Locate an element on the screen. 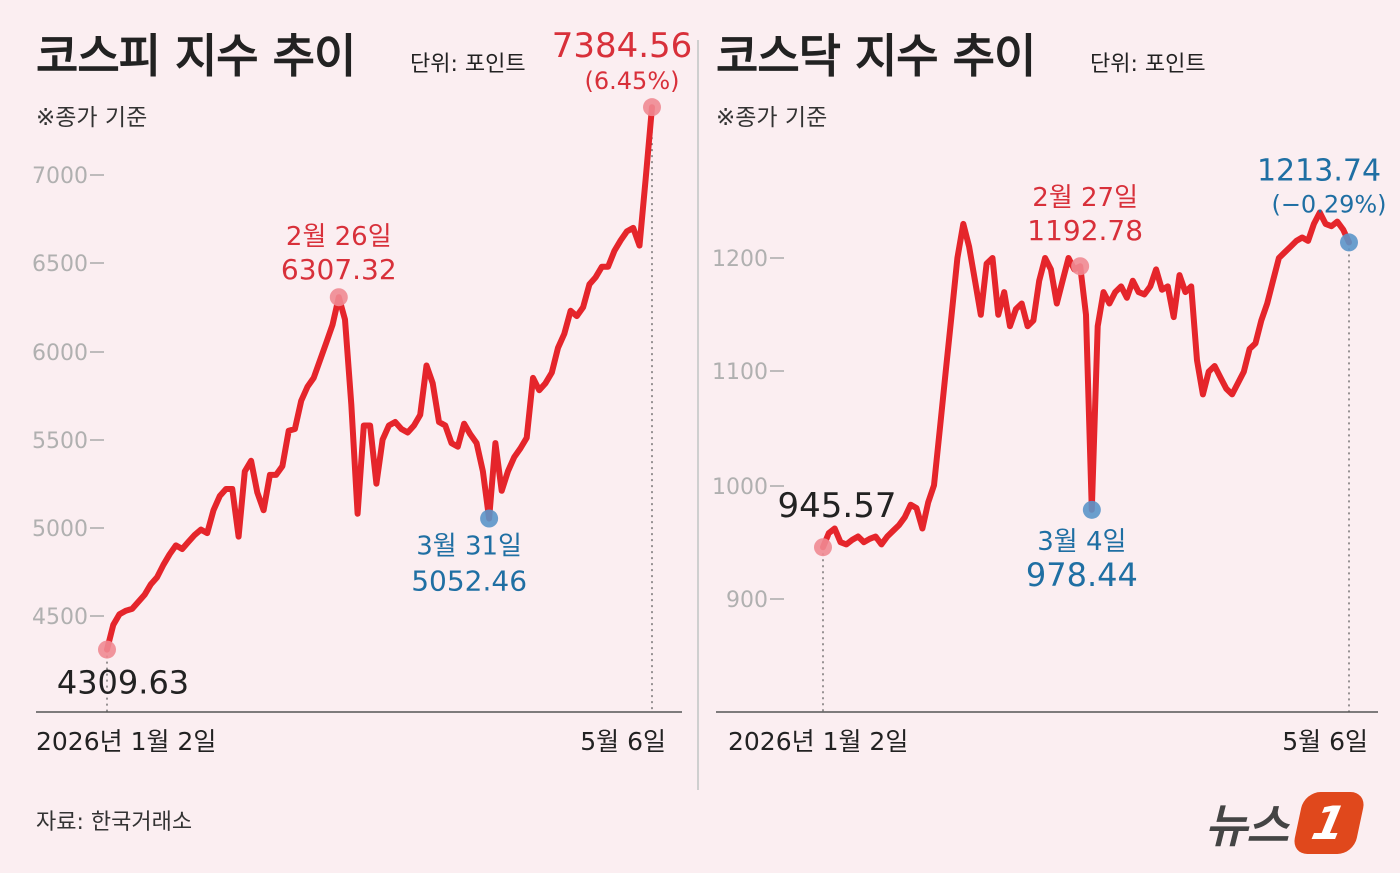 The height and width of the screenshot is (873, 1400). annotation-change: (−0.29%) is located at coordinates (1328, 204).